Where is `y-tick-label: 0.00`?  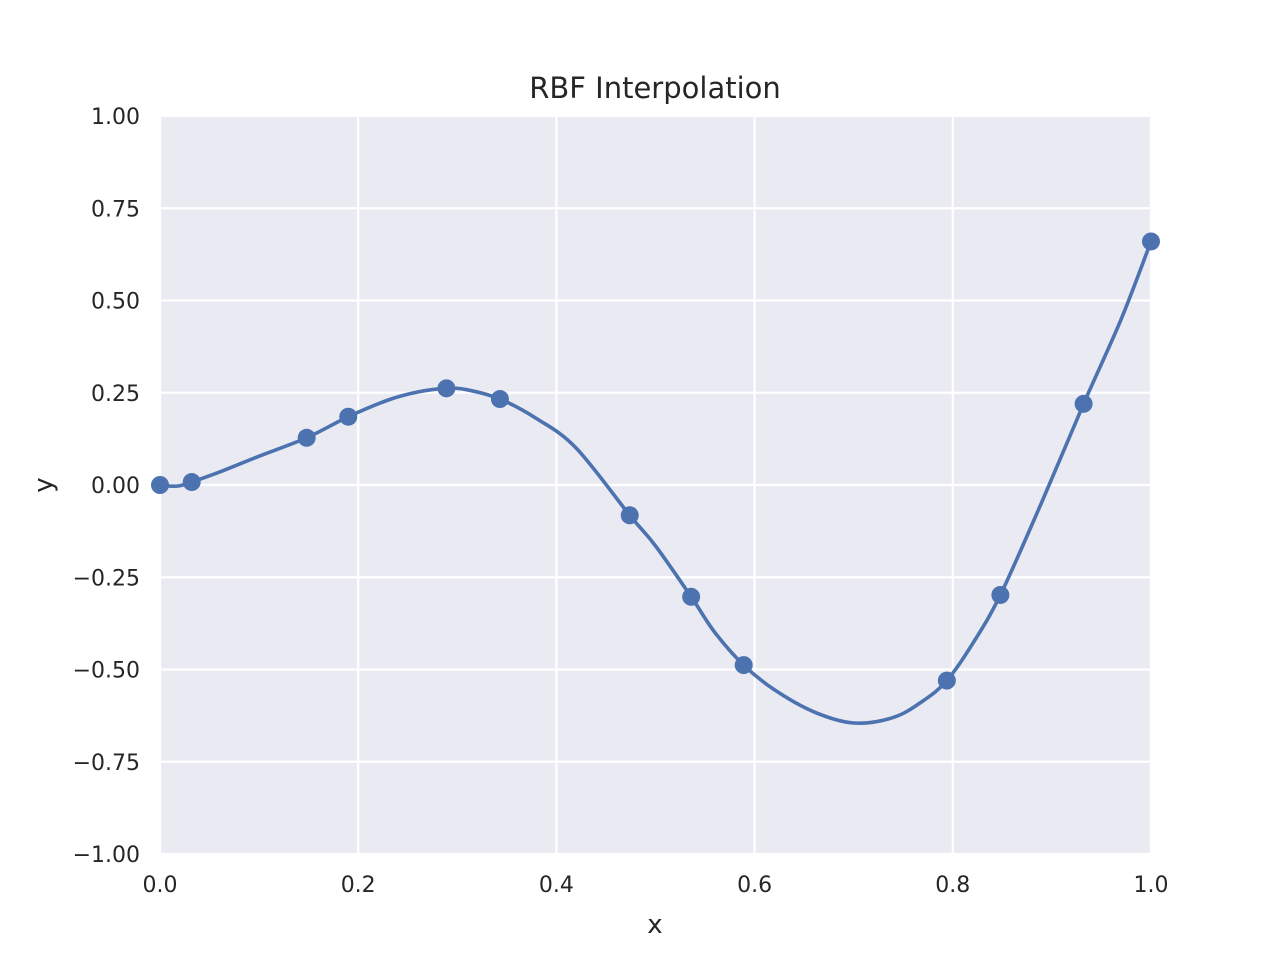
y-tick-label: 0.00 is located at coordinates (115, 486).